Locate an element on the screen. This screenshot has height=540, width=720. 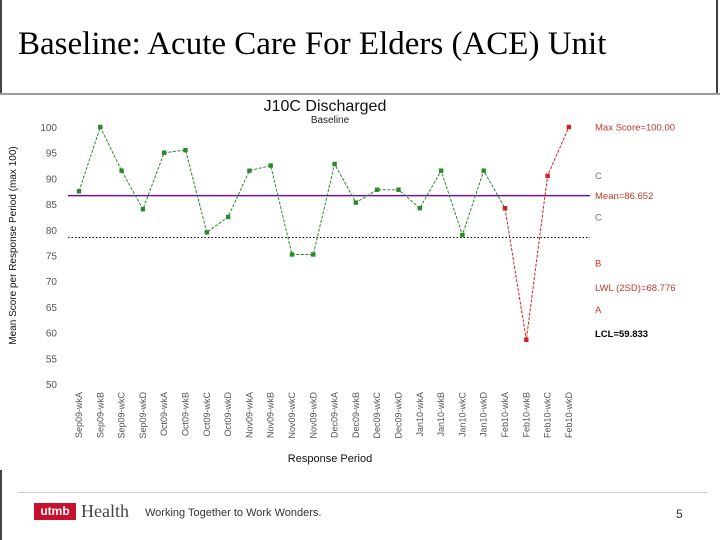
page-number: 5 is located at coordinates (679, 514).